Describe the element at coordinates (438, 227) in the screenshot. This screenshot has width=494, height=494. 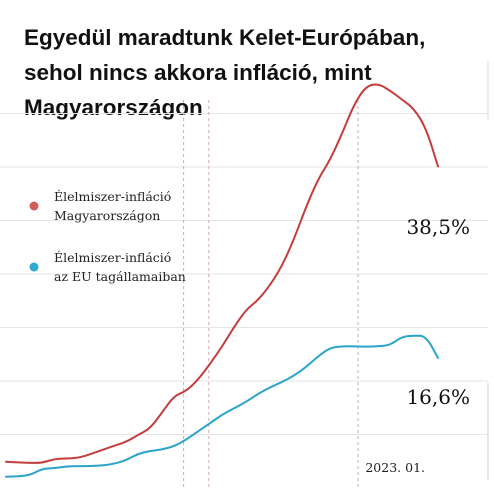
I see `end-label-hungary: 38,5%` at that location.